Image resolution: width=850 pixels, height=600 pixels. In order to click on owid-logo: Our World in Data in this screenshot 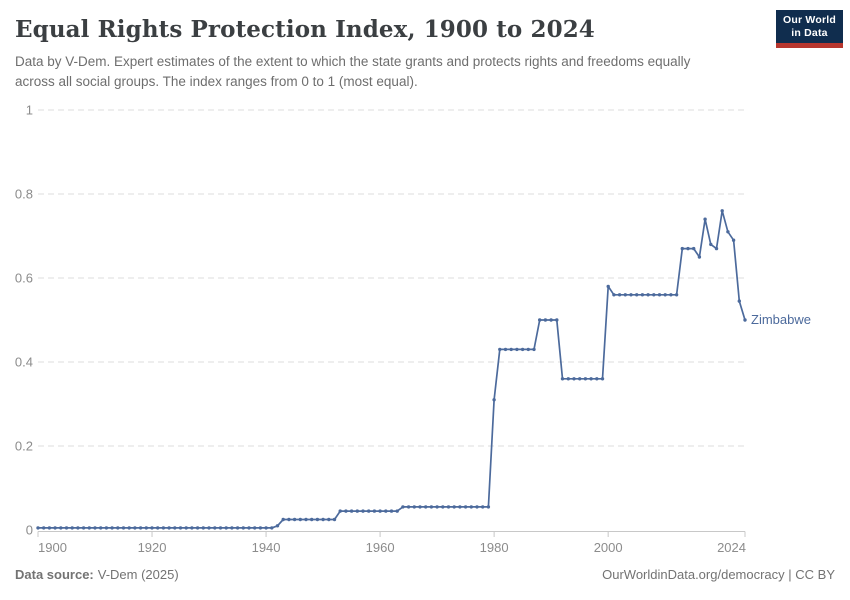, I will do `click(809, 29)`.